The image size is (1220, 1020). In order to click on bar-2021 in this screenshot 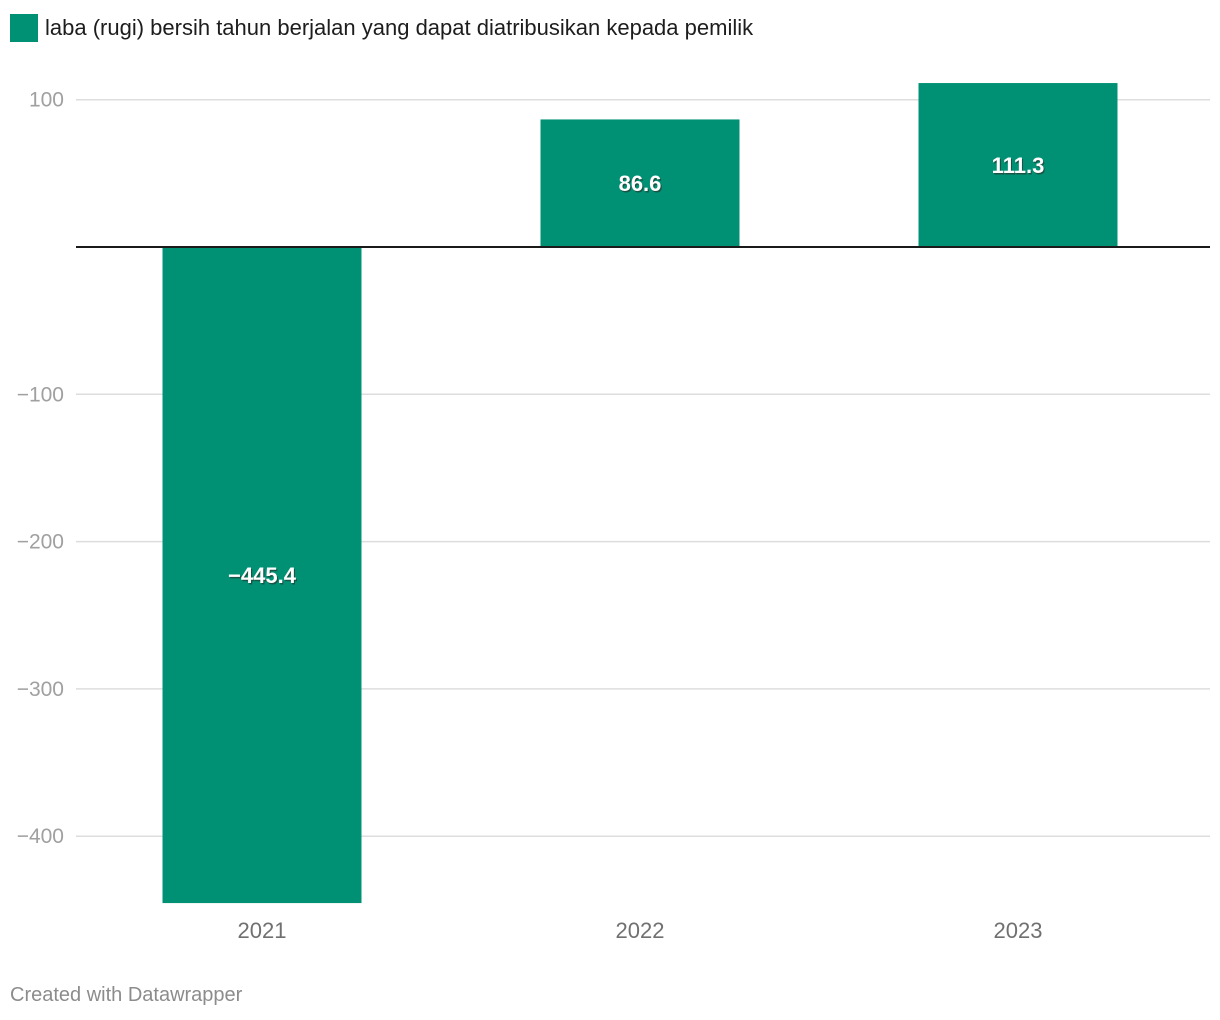, I will do `click(262, 575)`.